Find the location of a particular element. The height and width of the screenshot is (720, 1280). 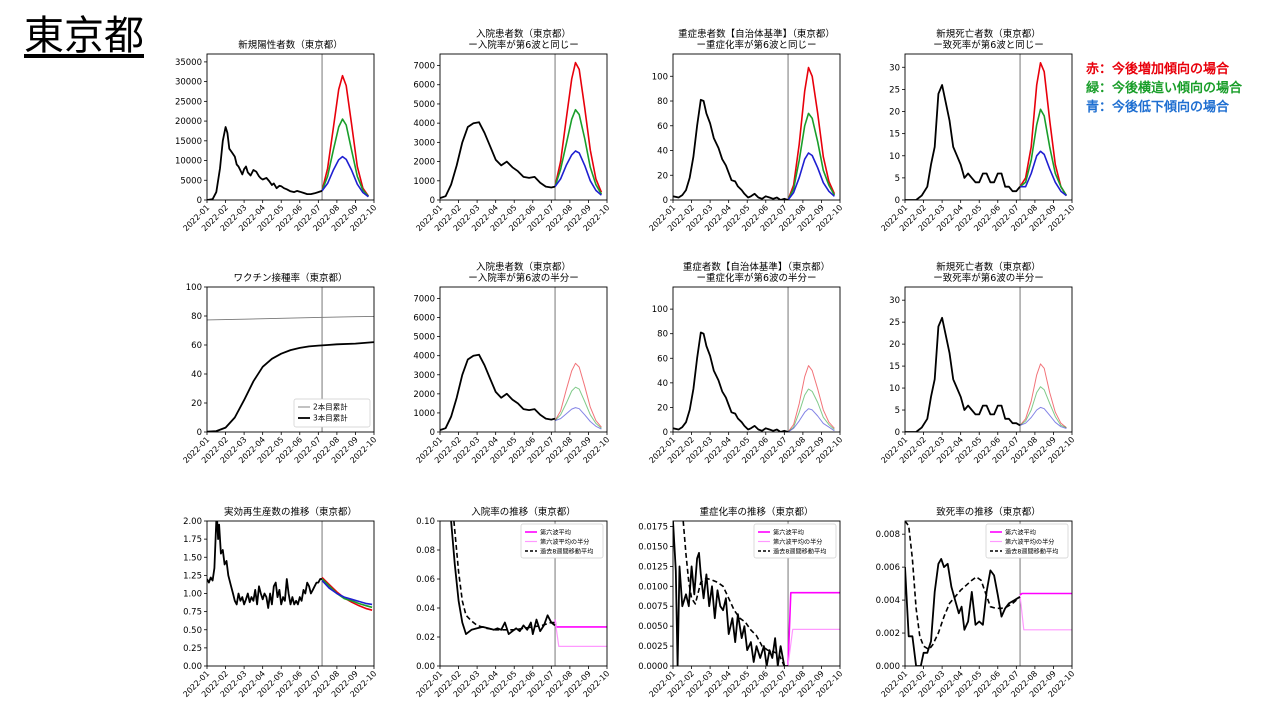

y-tick-label: 0.0175 is located at coordinates (653, 528).